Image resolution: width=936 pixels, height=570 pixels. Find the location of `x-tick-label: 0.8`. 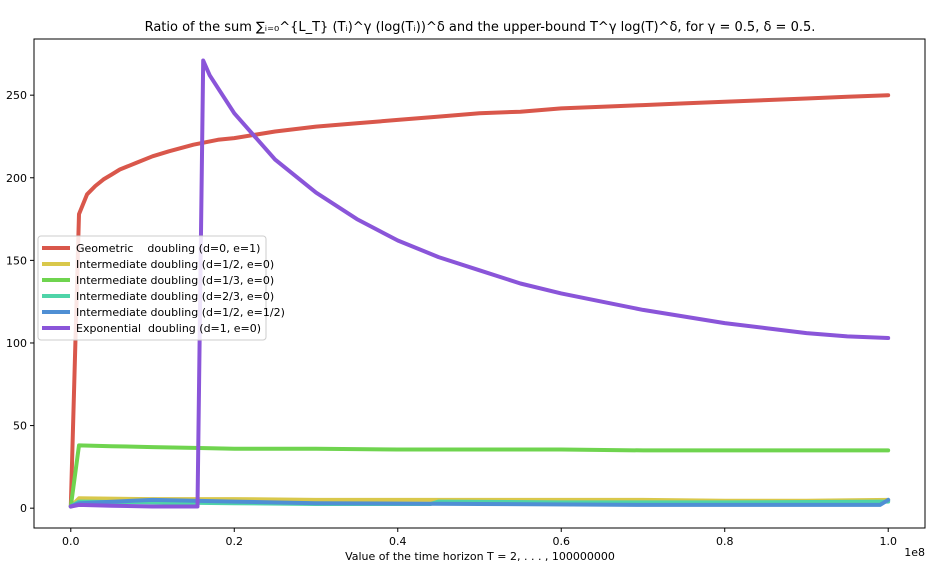

x-tick-label: 0.8 is located at coordinates (725, 541).